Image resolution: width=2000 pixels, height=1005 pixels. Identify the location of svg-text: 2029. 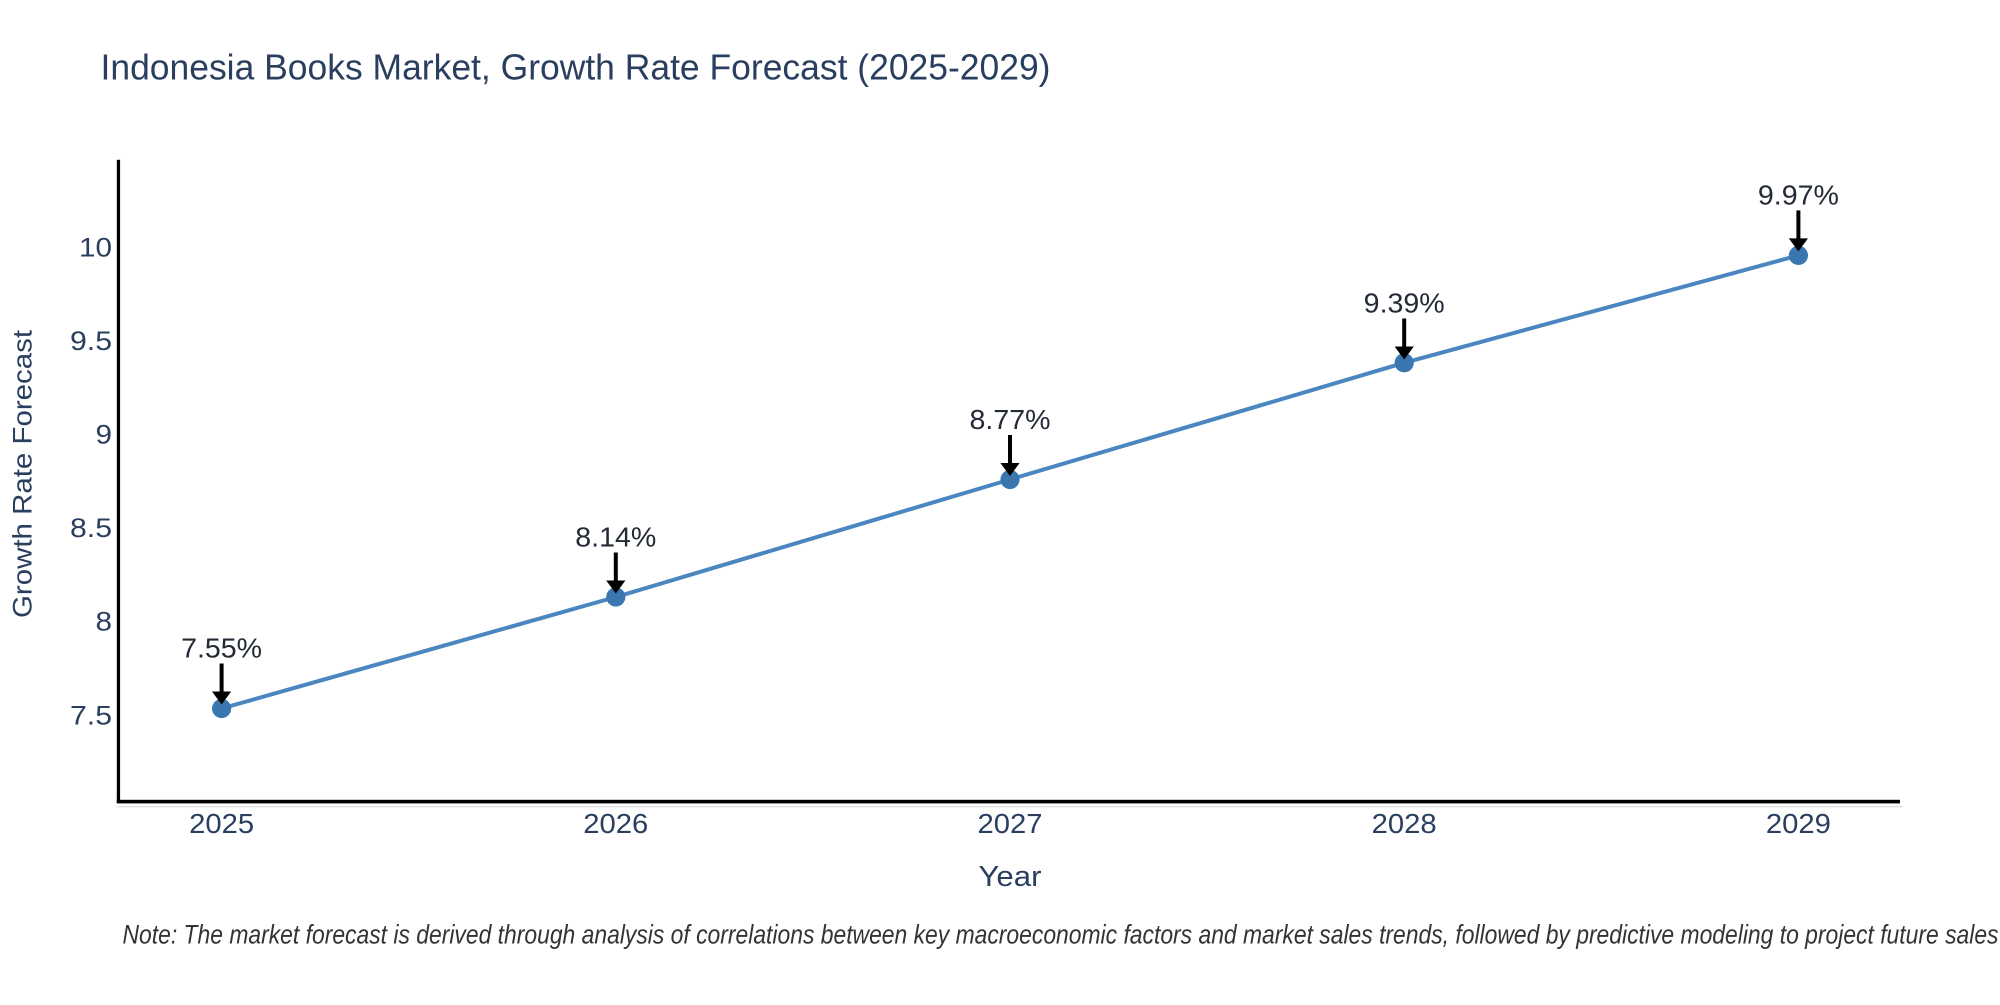
(1798, 823).